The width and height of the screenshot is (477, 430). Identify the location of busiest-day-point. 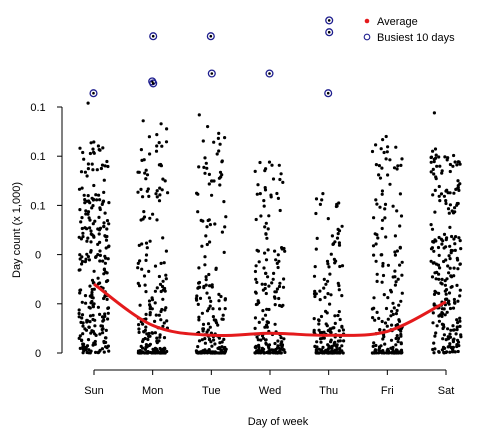
(153, 83).